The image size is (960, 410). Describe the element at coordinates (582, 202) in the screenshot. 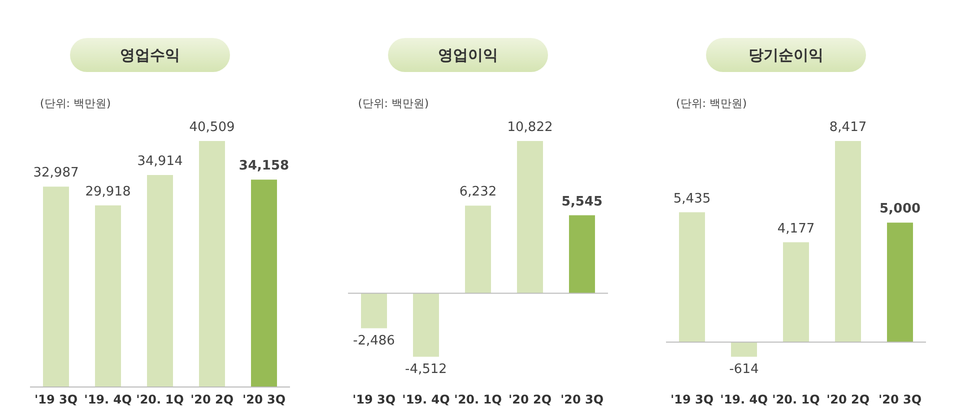

I see `data-label: 5,545` at that location.